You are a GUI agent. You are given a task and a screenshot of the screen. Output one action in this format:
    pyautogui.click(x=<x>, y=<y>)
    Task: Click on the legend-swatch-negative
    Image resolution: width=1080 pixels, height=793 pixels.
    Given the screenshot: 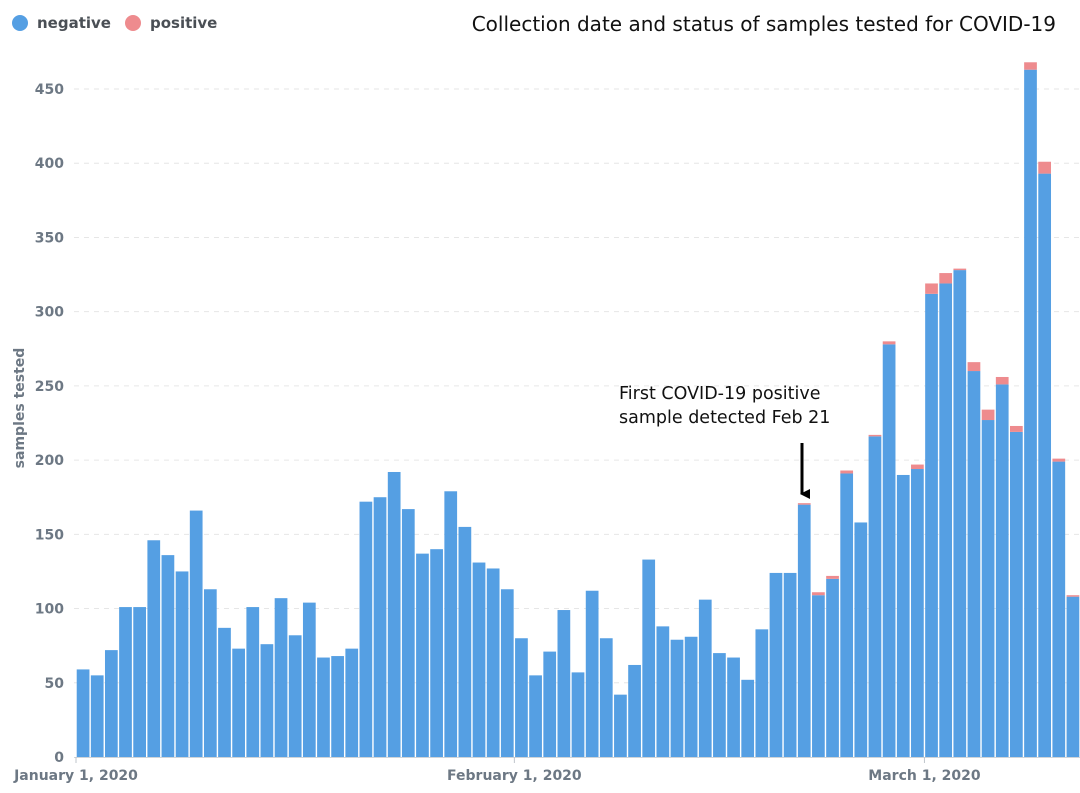 What is the action you would take?
    pyautogui.click(x=20, y=23)
    